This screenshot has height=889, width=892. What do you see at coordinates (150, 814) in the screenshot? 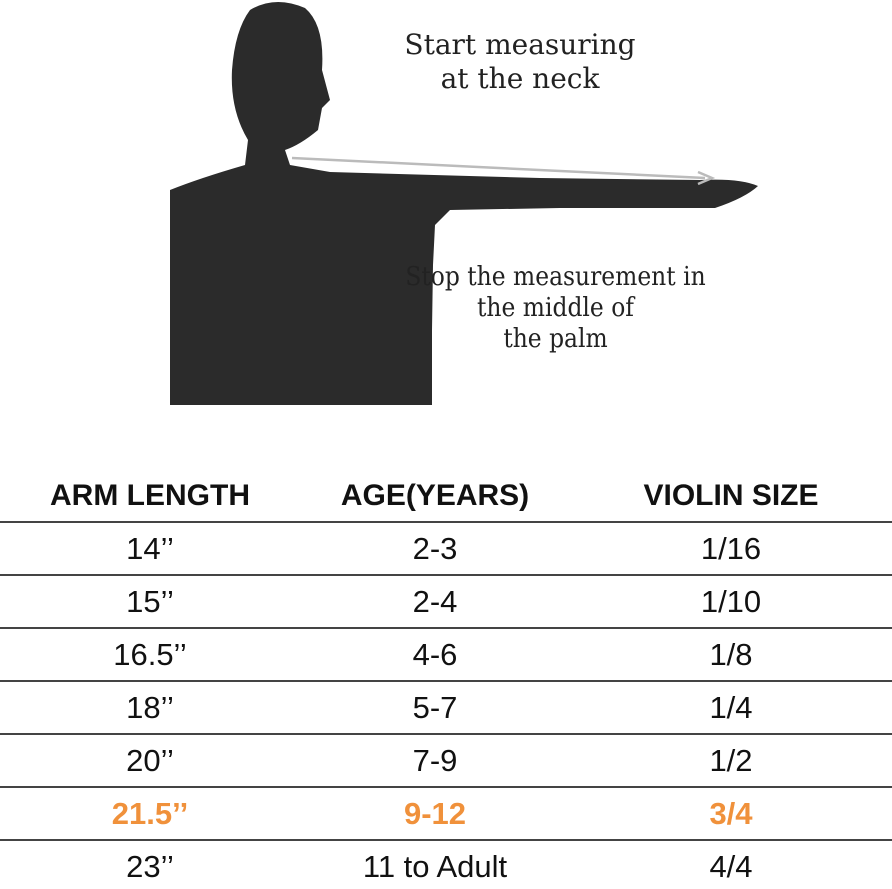
I see `arm-length-cell: 21.5’’` at bounding box center [150, 814].